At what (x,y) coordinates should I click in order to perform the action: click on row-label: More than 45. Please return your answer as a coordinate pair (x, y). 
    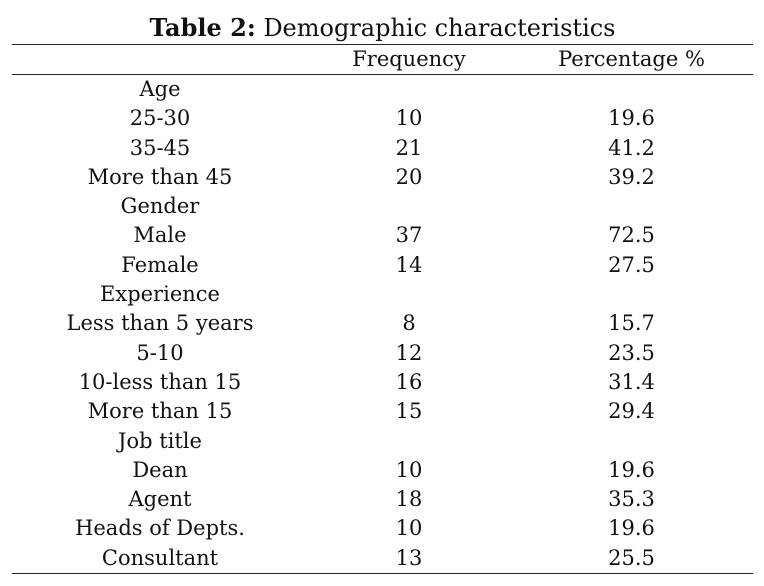
    Looking at the image, I should click on (160, 176).